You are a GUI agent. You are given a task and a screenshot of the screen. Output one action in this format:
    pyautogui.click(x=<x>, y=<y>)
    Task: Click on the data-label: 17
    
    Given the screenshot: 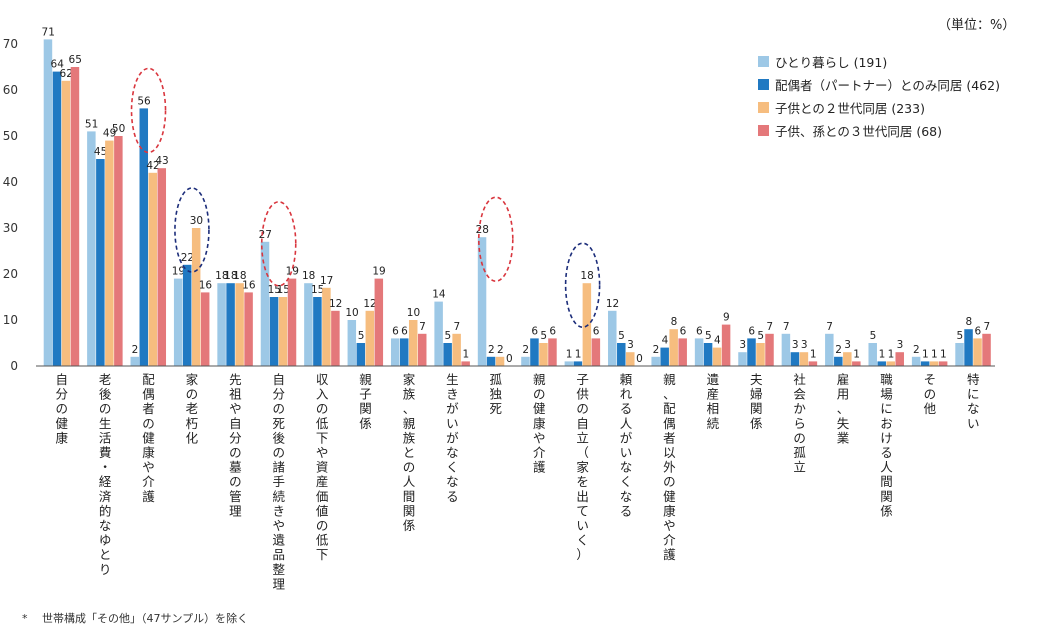 What is the action you would take?
    pyautogui.click(x=326, y=281)
    